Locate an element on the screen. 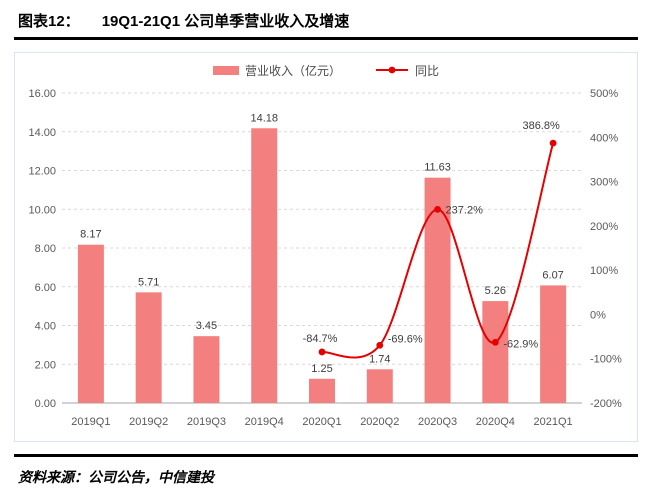  legend-label-yoy: 同比 is located at coordinates (427, 70).